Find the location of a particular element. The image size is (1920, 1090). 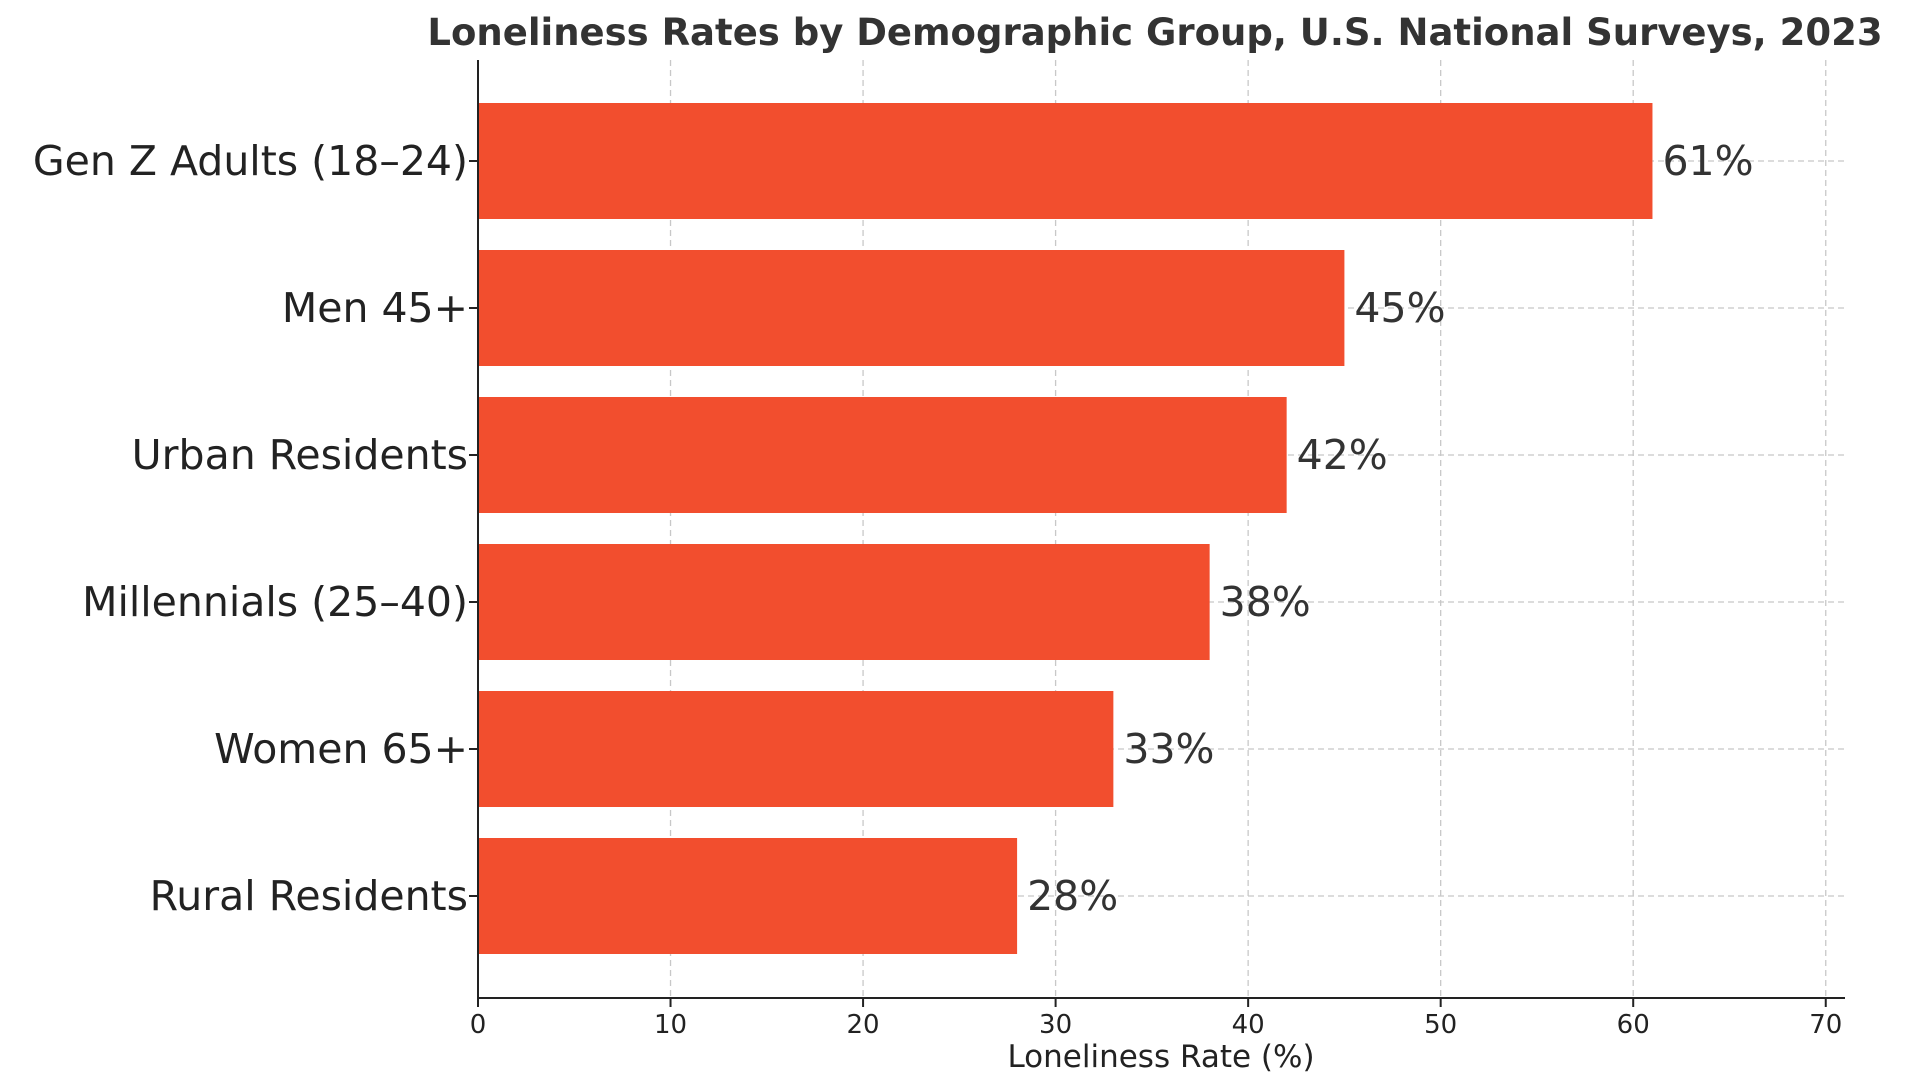

value-label: 33% is located at coordinates (1168, 749).